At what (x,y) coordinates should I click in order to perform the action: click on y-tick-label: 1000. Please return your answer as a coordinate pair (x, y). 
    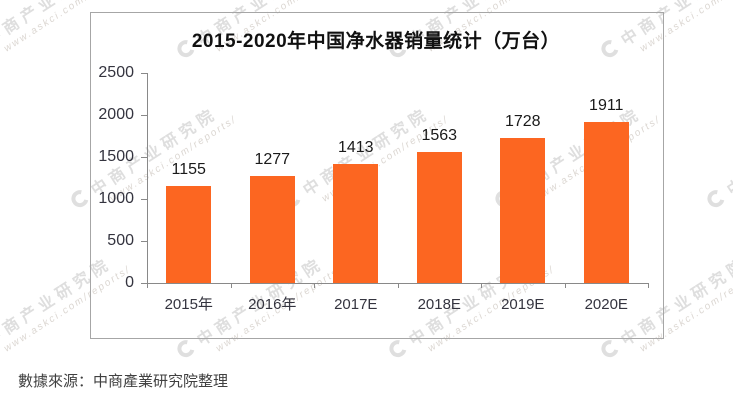
    Looking at the image, I should click on (116, 198).